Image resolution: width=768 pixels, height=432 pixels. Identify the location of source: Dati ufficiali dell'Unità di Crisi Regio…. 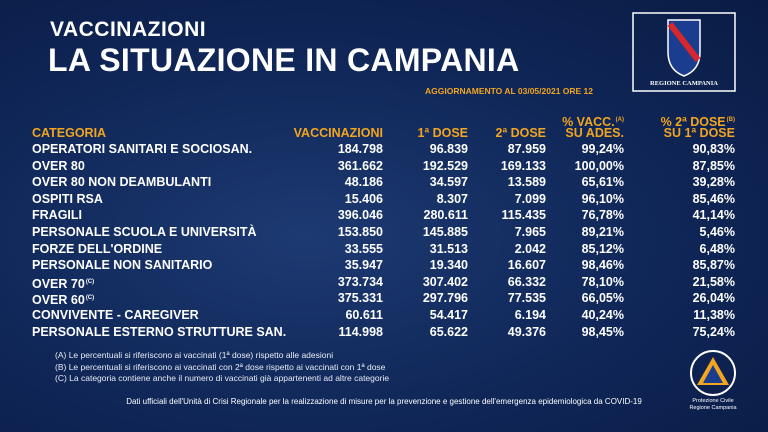
(384, 401).